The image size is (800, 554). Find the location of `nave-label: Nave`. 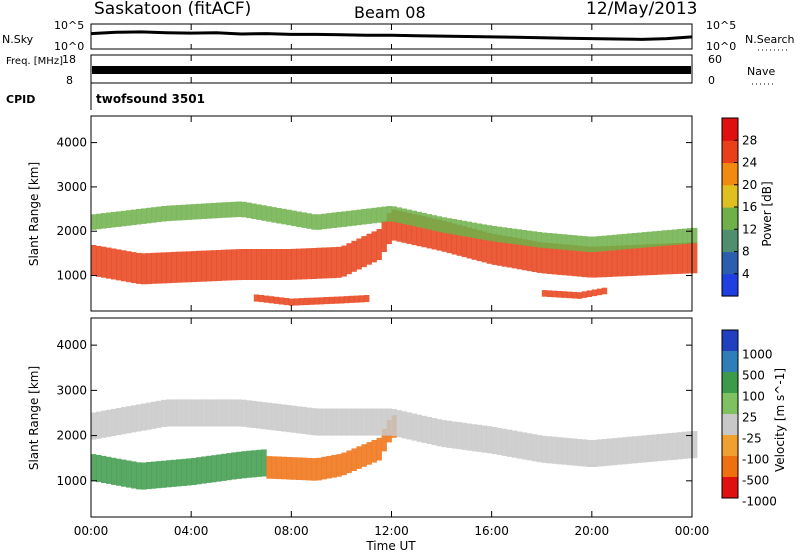

nave-label: Nave is located at coordinates (761, 71).